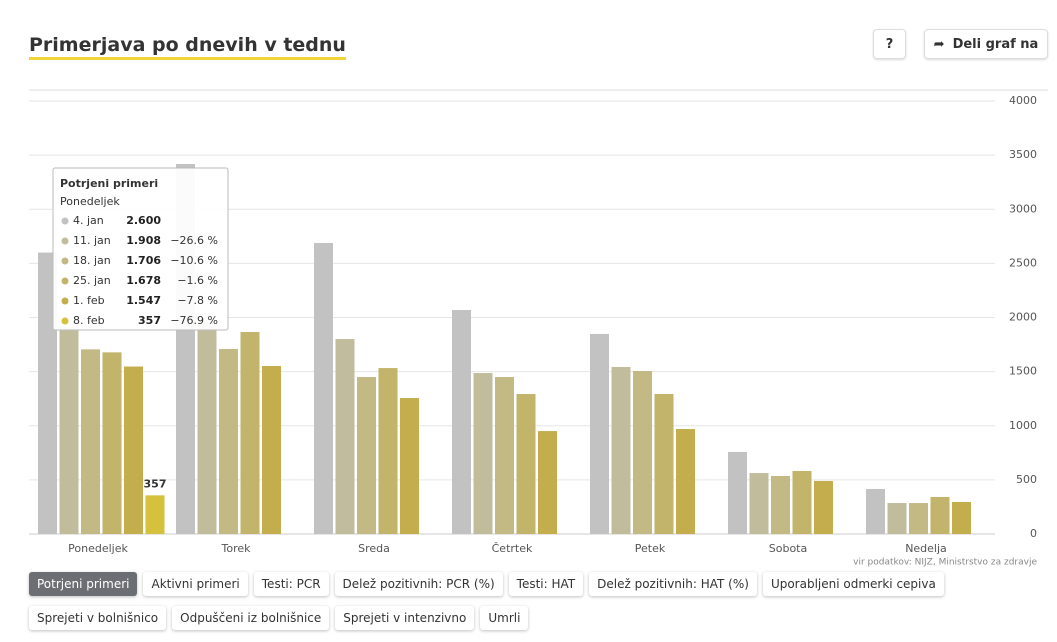 Image resolution: width=1057 pixels, height=642 pixels. I want to click on tooltip-change: −26.6 %, so click(194, 240).